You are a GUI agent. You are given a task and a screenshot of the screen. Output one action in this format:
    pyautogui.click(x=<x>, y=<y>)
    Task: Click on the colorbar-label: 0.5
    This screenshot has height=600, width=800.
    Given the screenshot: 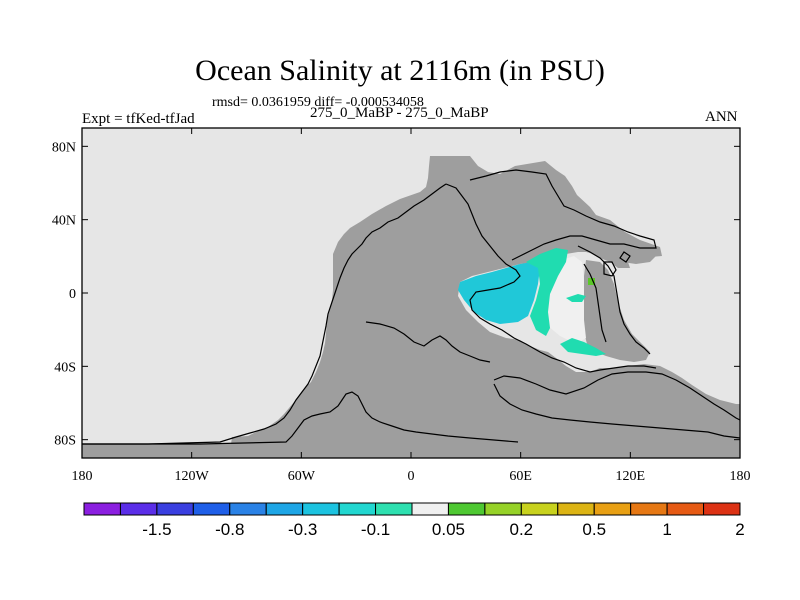 What is the action you would take?
    pyautogui.click(x=594, y=529)
    